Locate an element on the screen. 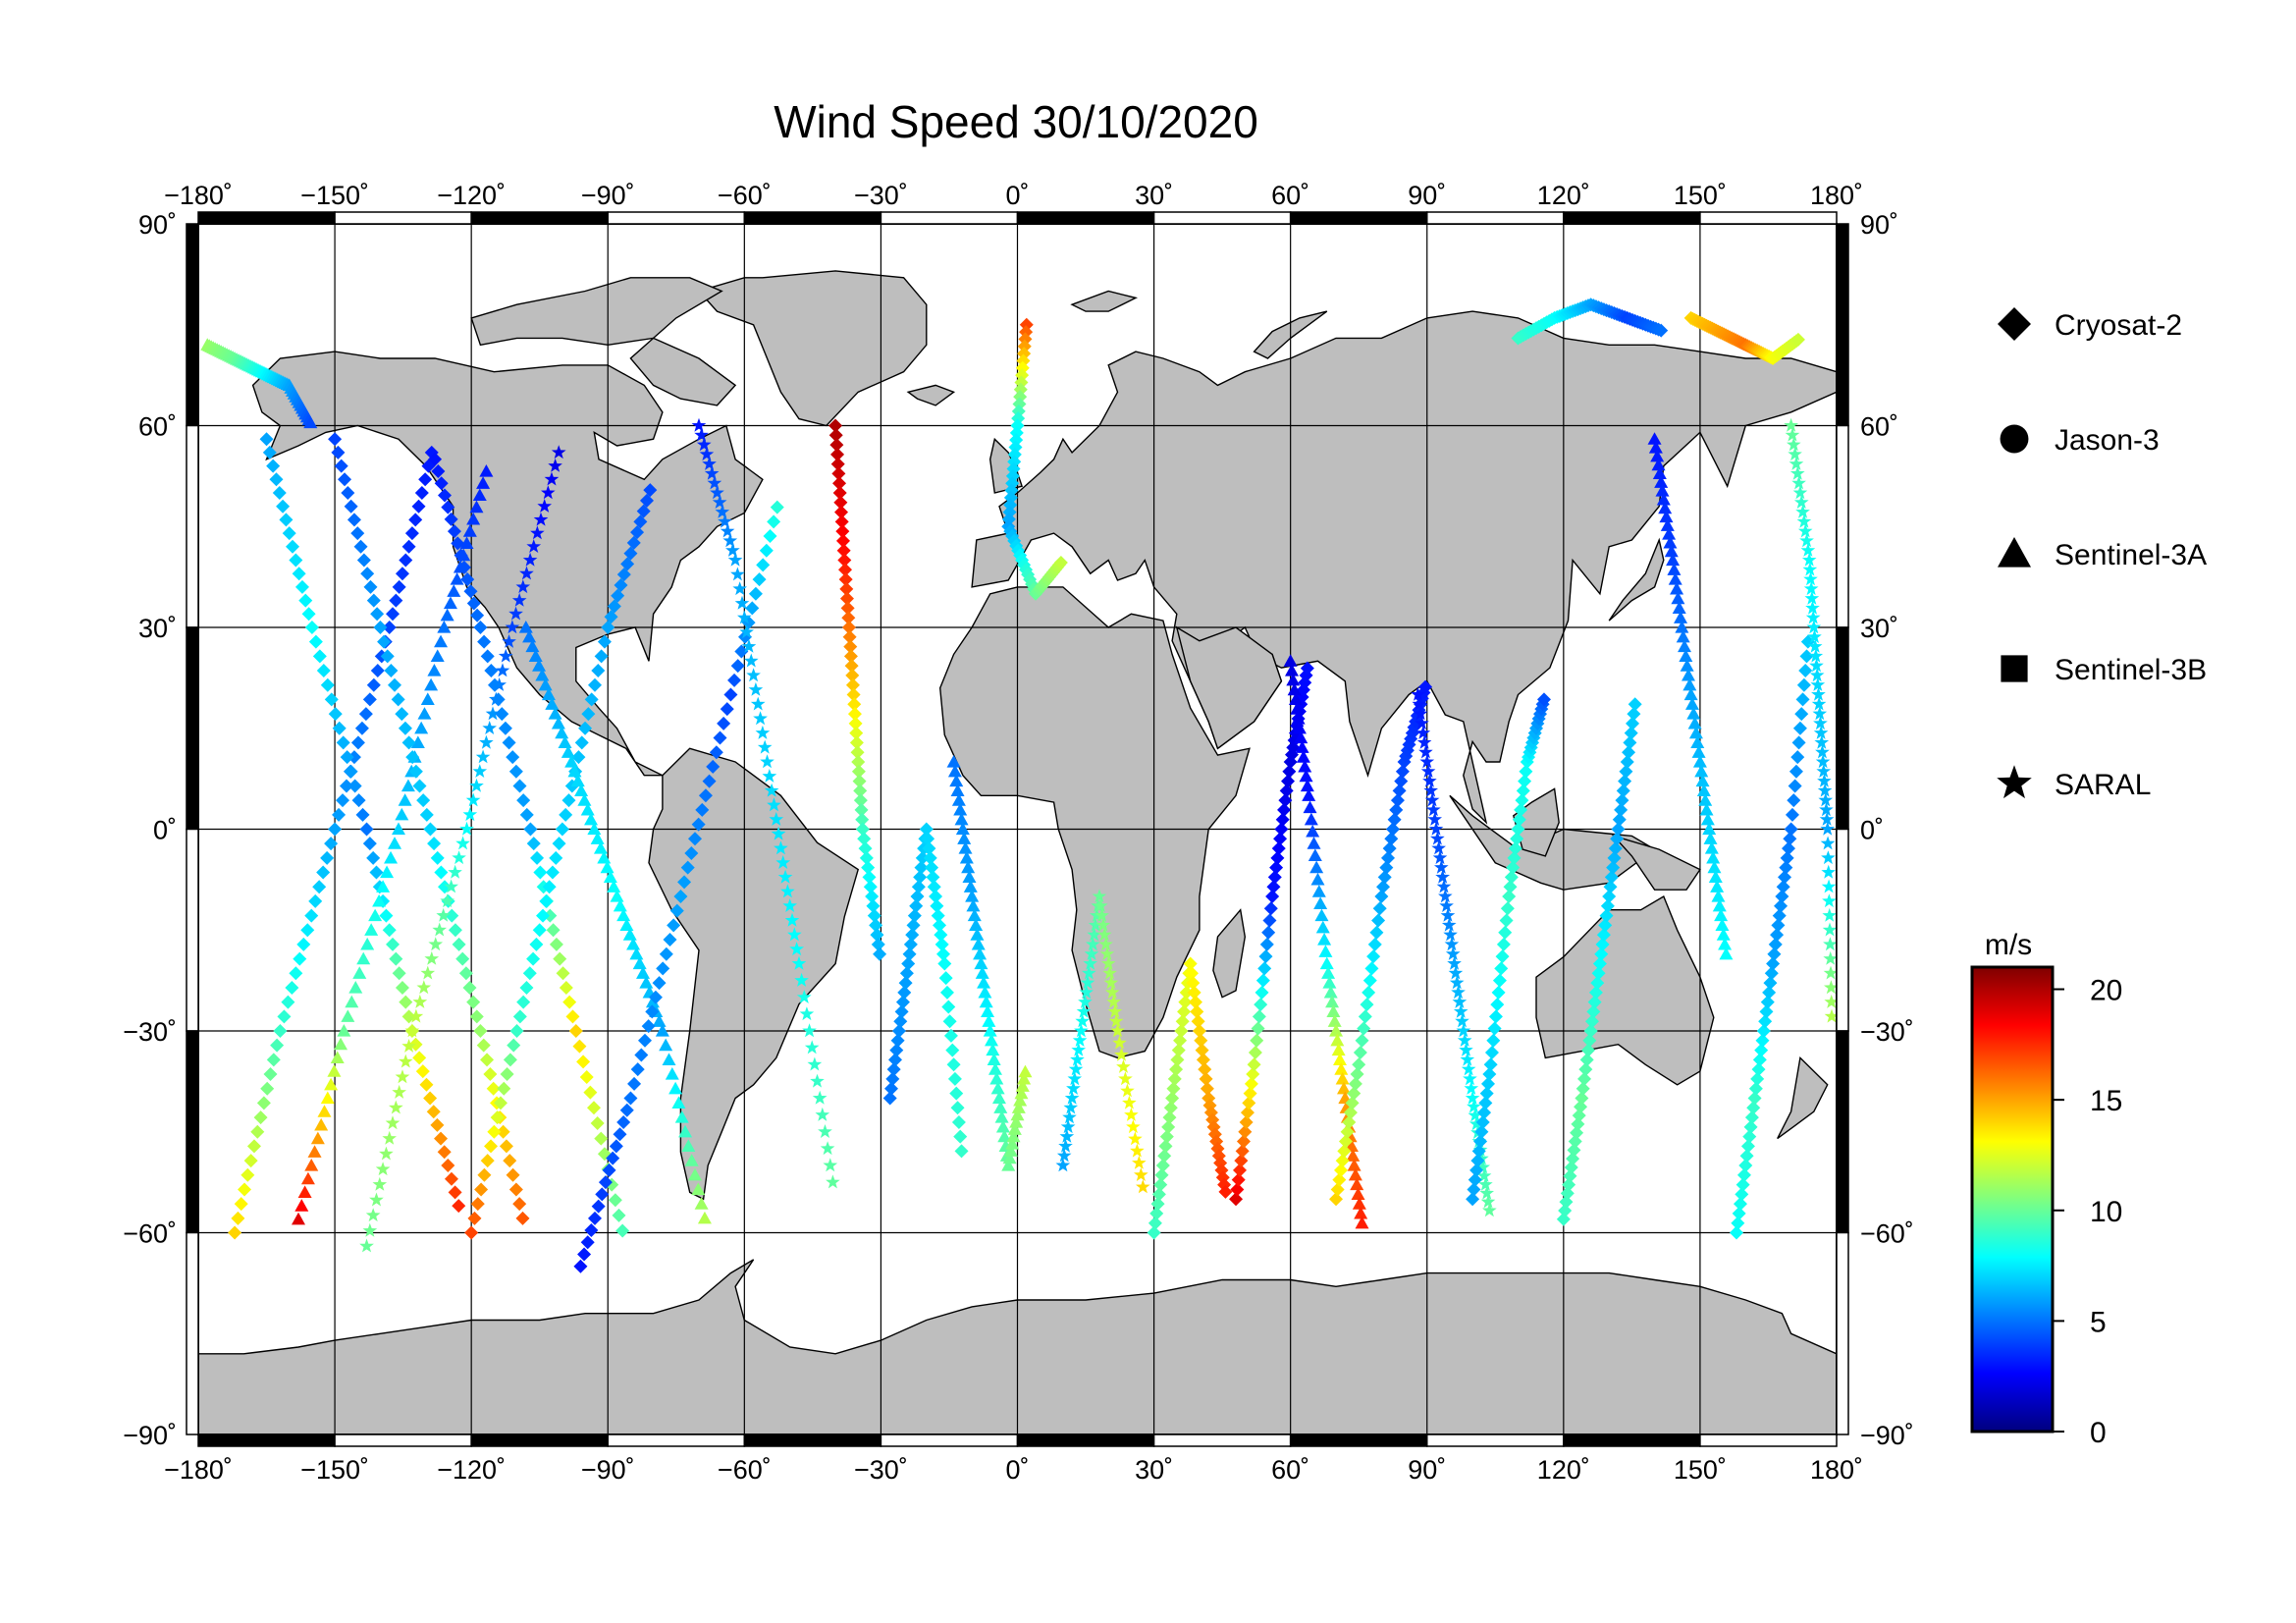 The image size is (2296, 1623). x-tick-label-bottom: −150˚ is located at coordinates (334, 1470).